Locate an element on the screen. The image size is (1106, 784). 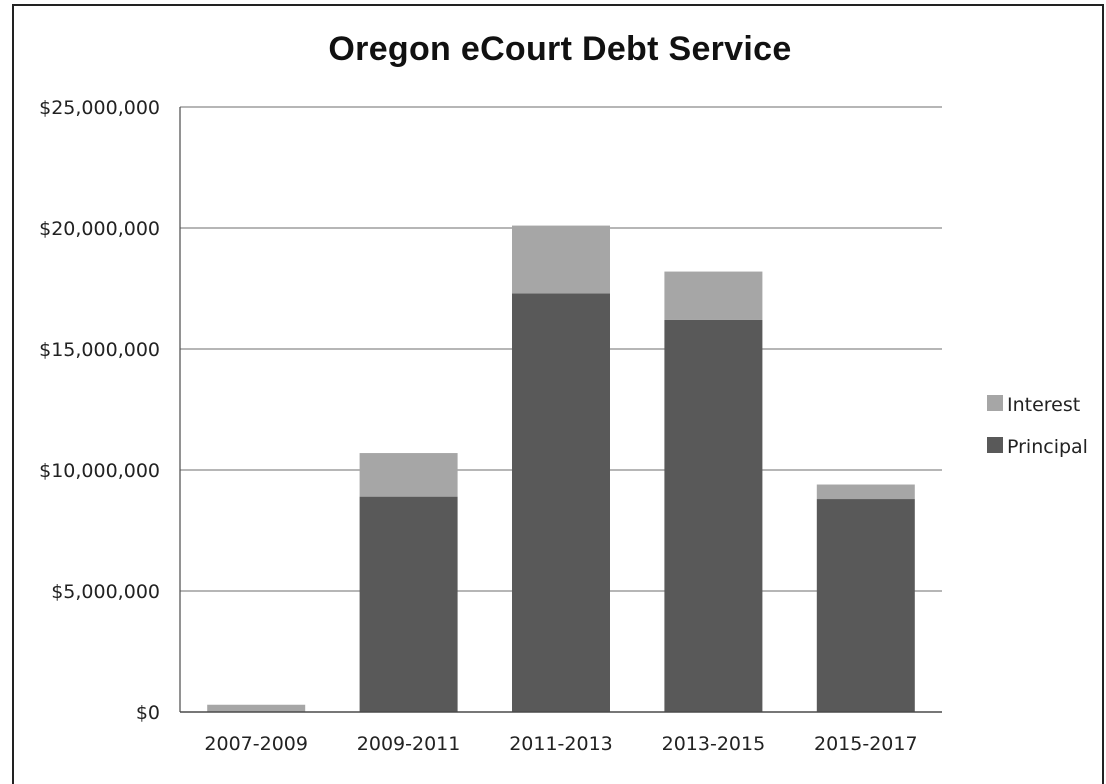
y-tick-label: $25,000,000 is located at coordinates (99, 108).